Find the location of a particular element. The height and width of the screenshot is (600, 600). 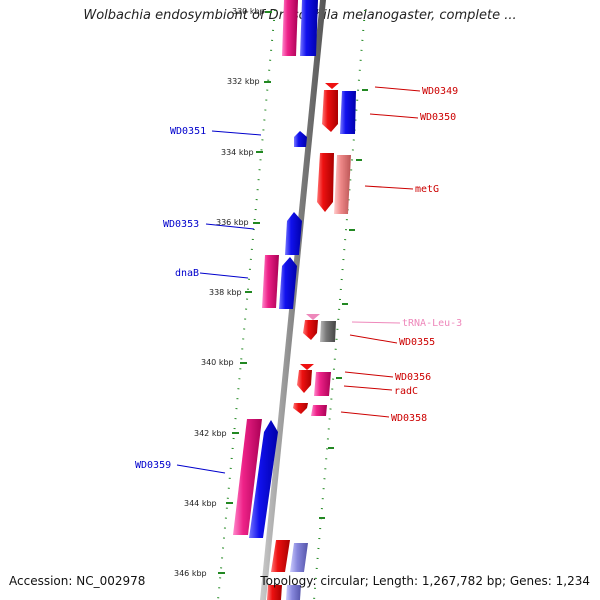

wd0351-gene is located at coordinates (300, 139).